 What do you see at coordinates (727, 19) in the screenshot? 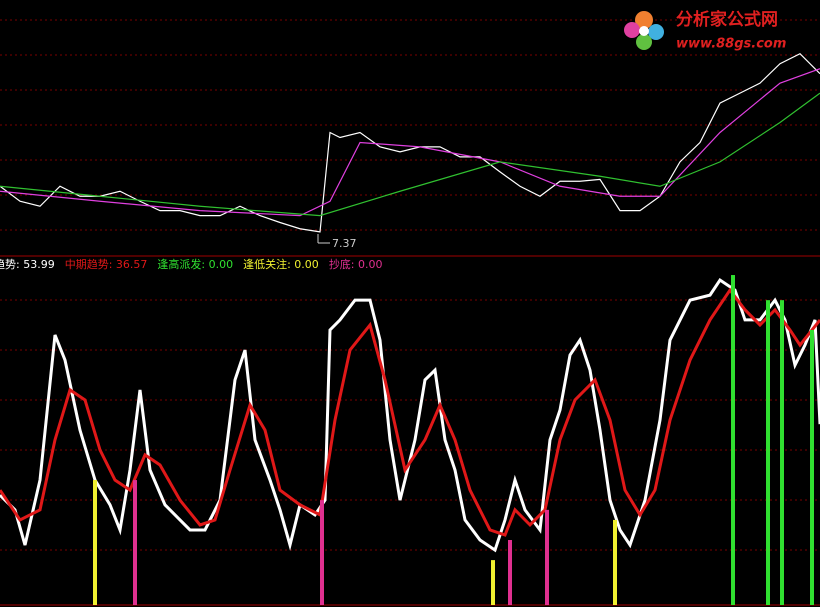
I see `watermark-title: 分析家公式网` at bounding box center [727, 19].